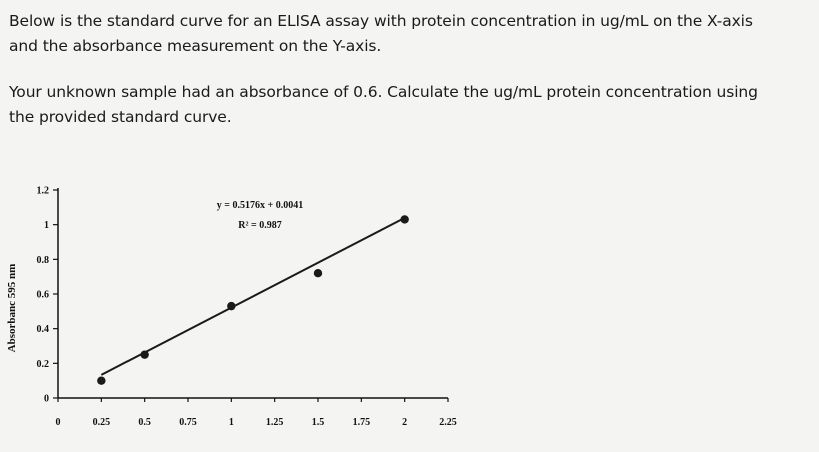 This screenshot has height=452, width=819. I want to click on y-axis-title: Absorbanc 595 nm, so click(12, 308).